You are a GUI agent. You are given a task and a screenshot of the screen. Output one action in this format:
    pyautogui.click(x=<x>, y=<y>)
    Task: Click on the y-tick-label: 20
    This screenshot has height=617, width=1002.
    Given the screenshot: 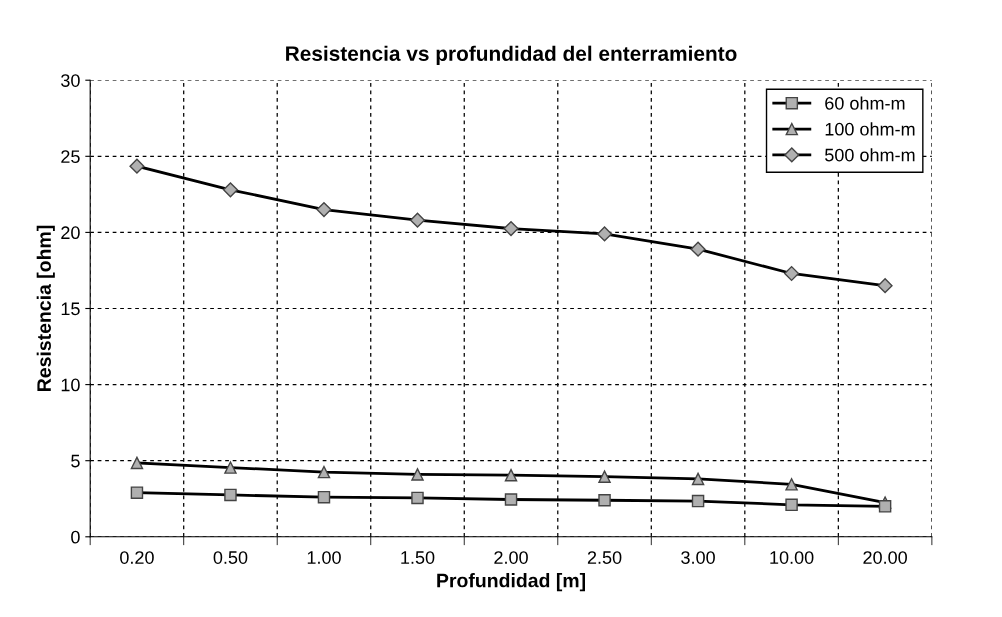 What is the action you would take?
    pyautogui.click(x=70, y=233)
    